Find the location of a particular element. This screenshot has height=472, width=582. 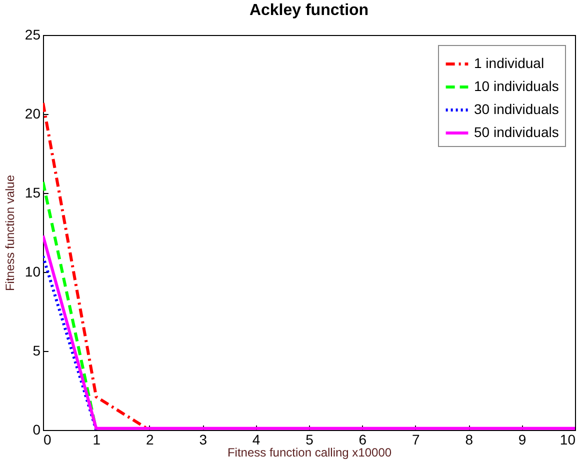

y-tick-label: 5 is located at coordinates (36, 350).